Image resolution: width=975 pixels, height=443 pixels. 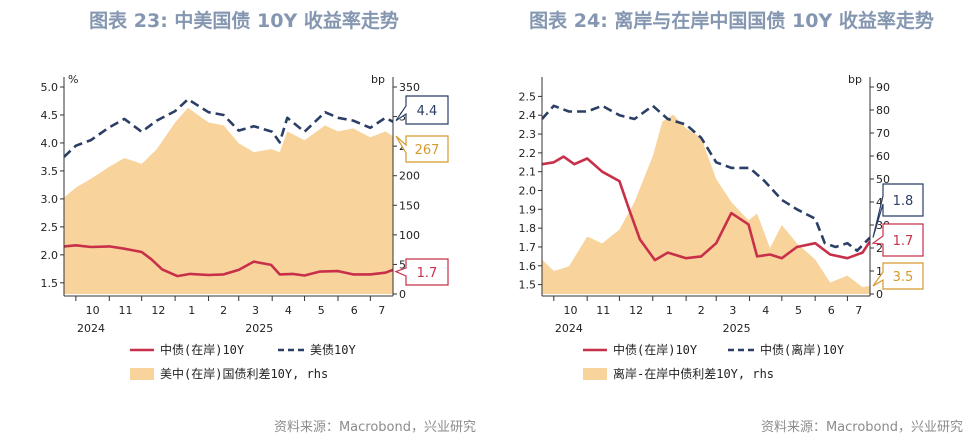 I want to click on right-axis-tick-label: 70, so click(x=883, y=133).